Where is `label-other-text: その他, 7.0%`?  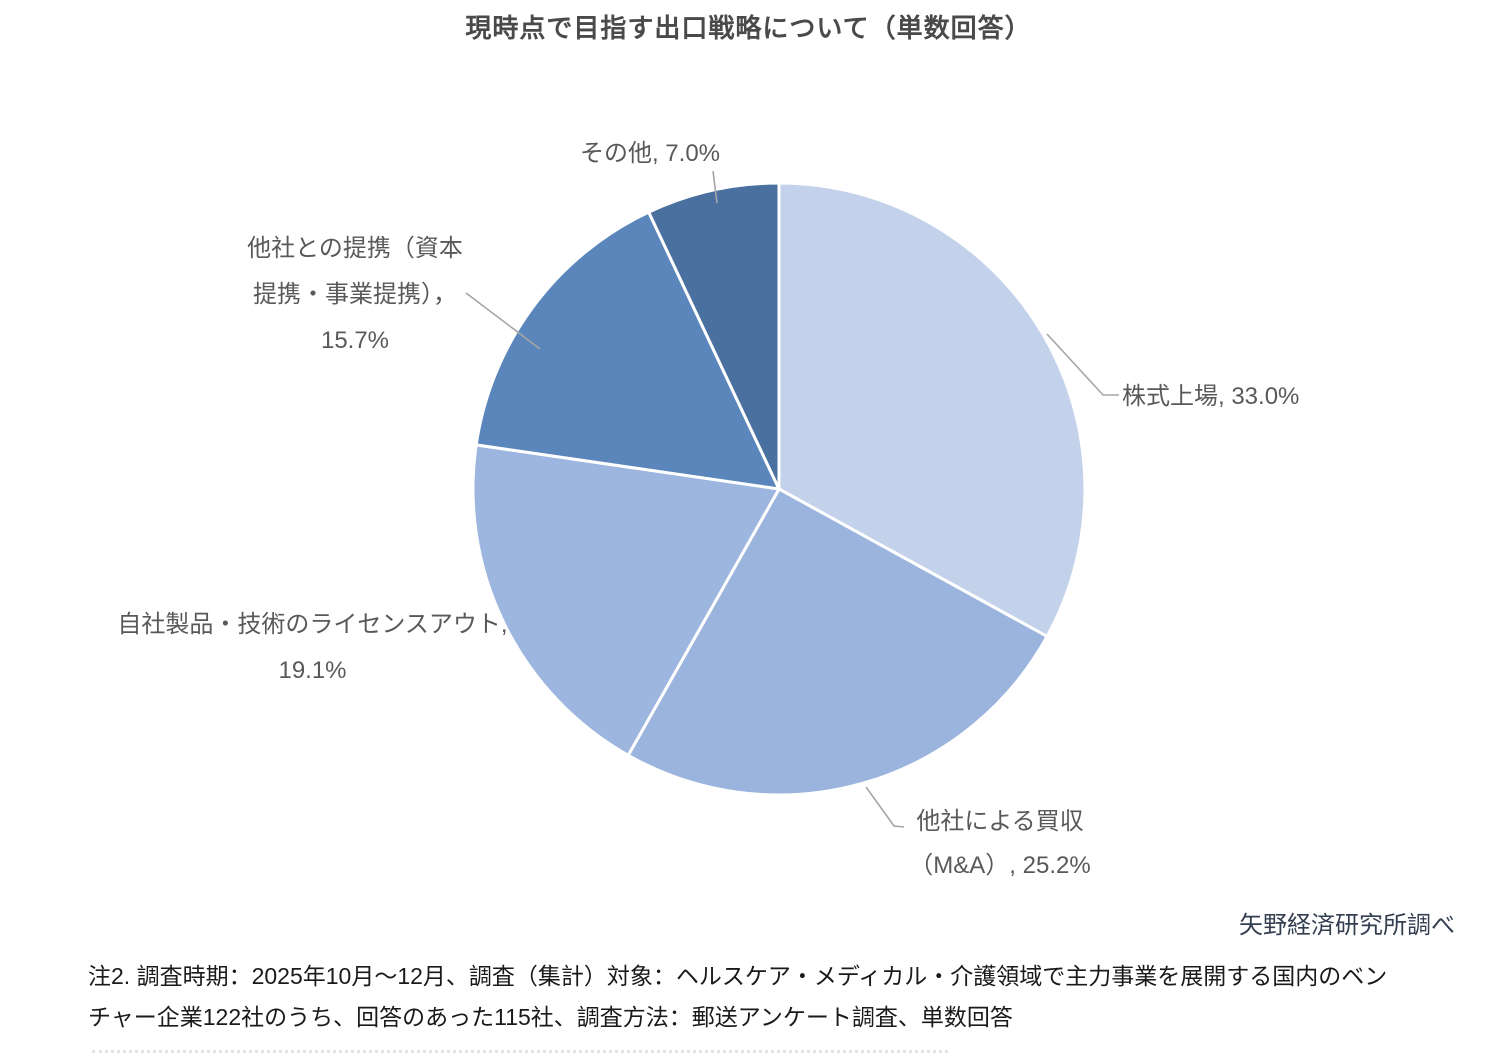 label-other-text: その他, 7.0% is located at coordinates (650, 153).